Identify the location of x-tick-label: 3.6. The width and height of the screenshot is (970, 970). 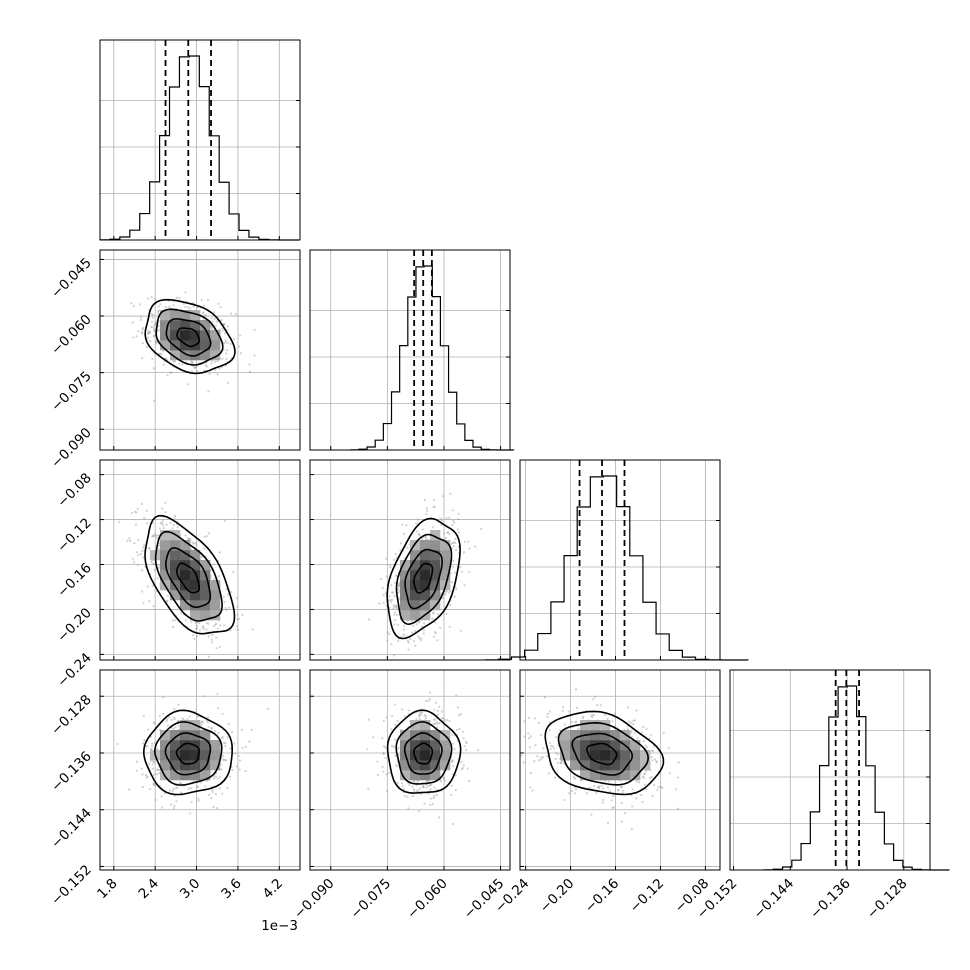
(231, 889).